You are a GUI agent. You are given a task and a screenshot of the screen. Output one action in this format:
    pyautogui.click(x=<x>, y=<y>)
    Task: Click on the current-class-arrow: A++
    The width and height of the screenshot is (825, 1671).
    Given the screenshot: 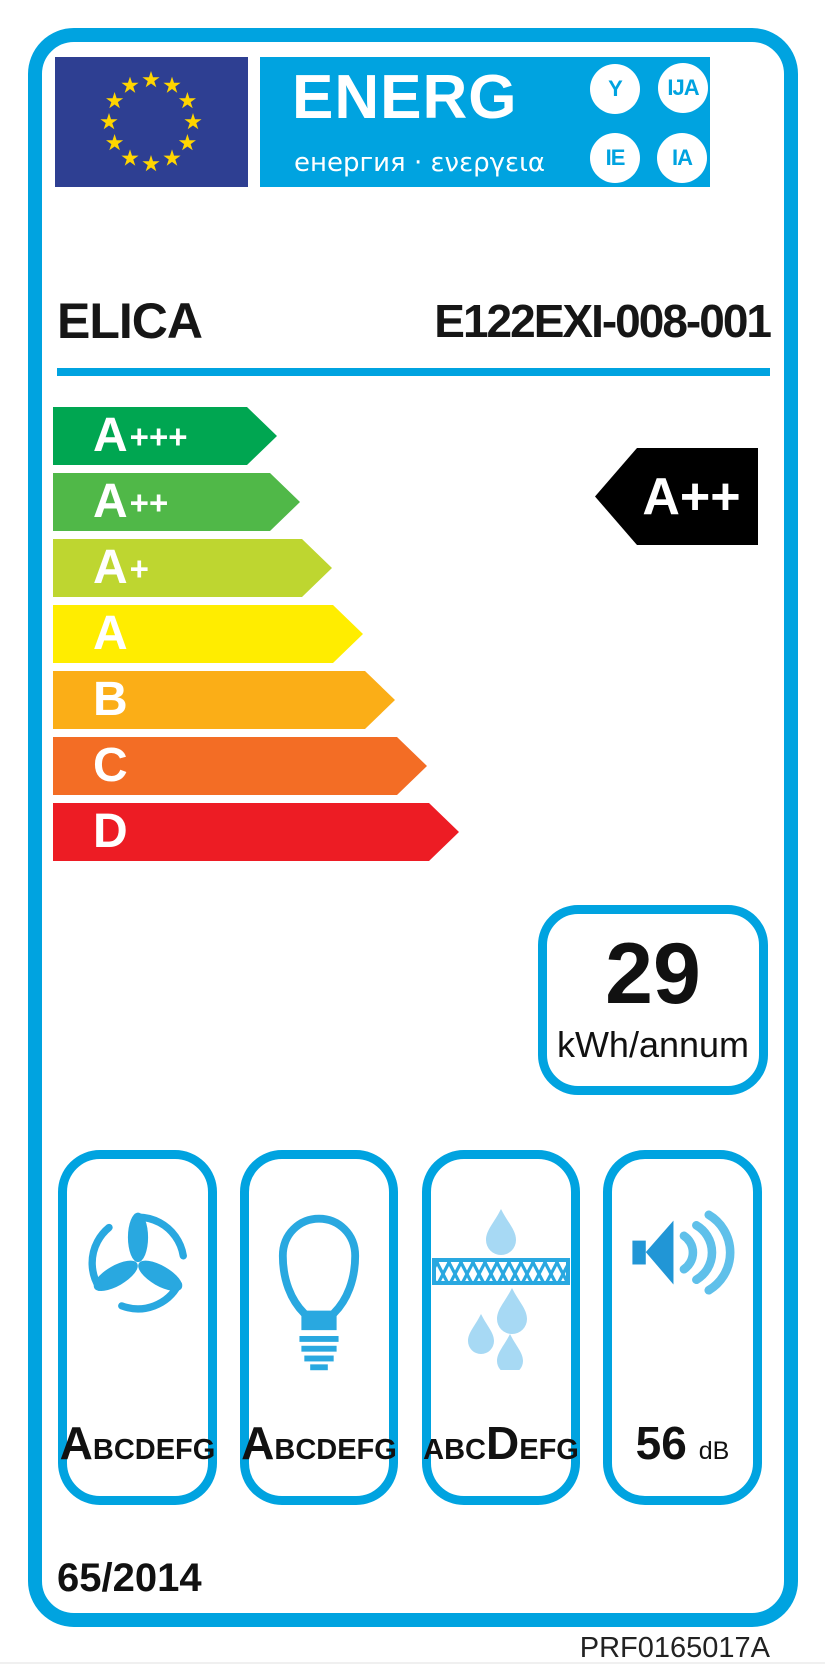 What is the action you would take?
    pyautogui.click(x=676, y=496)
    